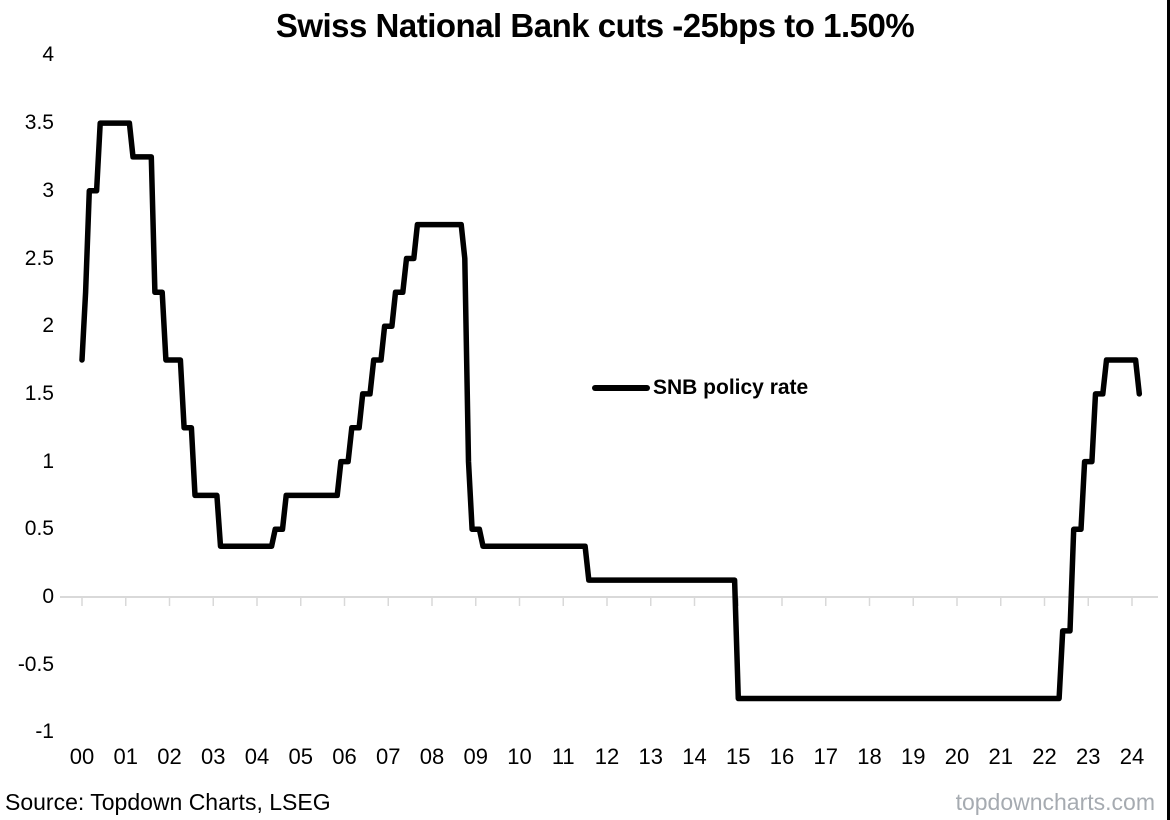 The image size is (1170, 820). What do you see at coordinates (957, 756) in the screenshot?
I see `x-axis-tick-label: 20` at bounding box center [957, 756].